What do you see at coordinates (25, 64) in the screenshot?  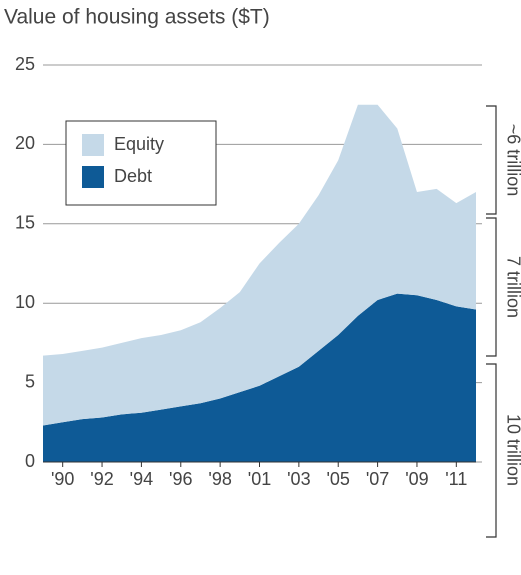 I see `y-tick-label: 25` at bounding box center [25, 64].